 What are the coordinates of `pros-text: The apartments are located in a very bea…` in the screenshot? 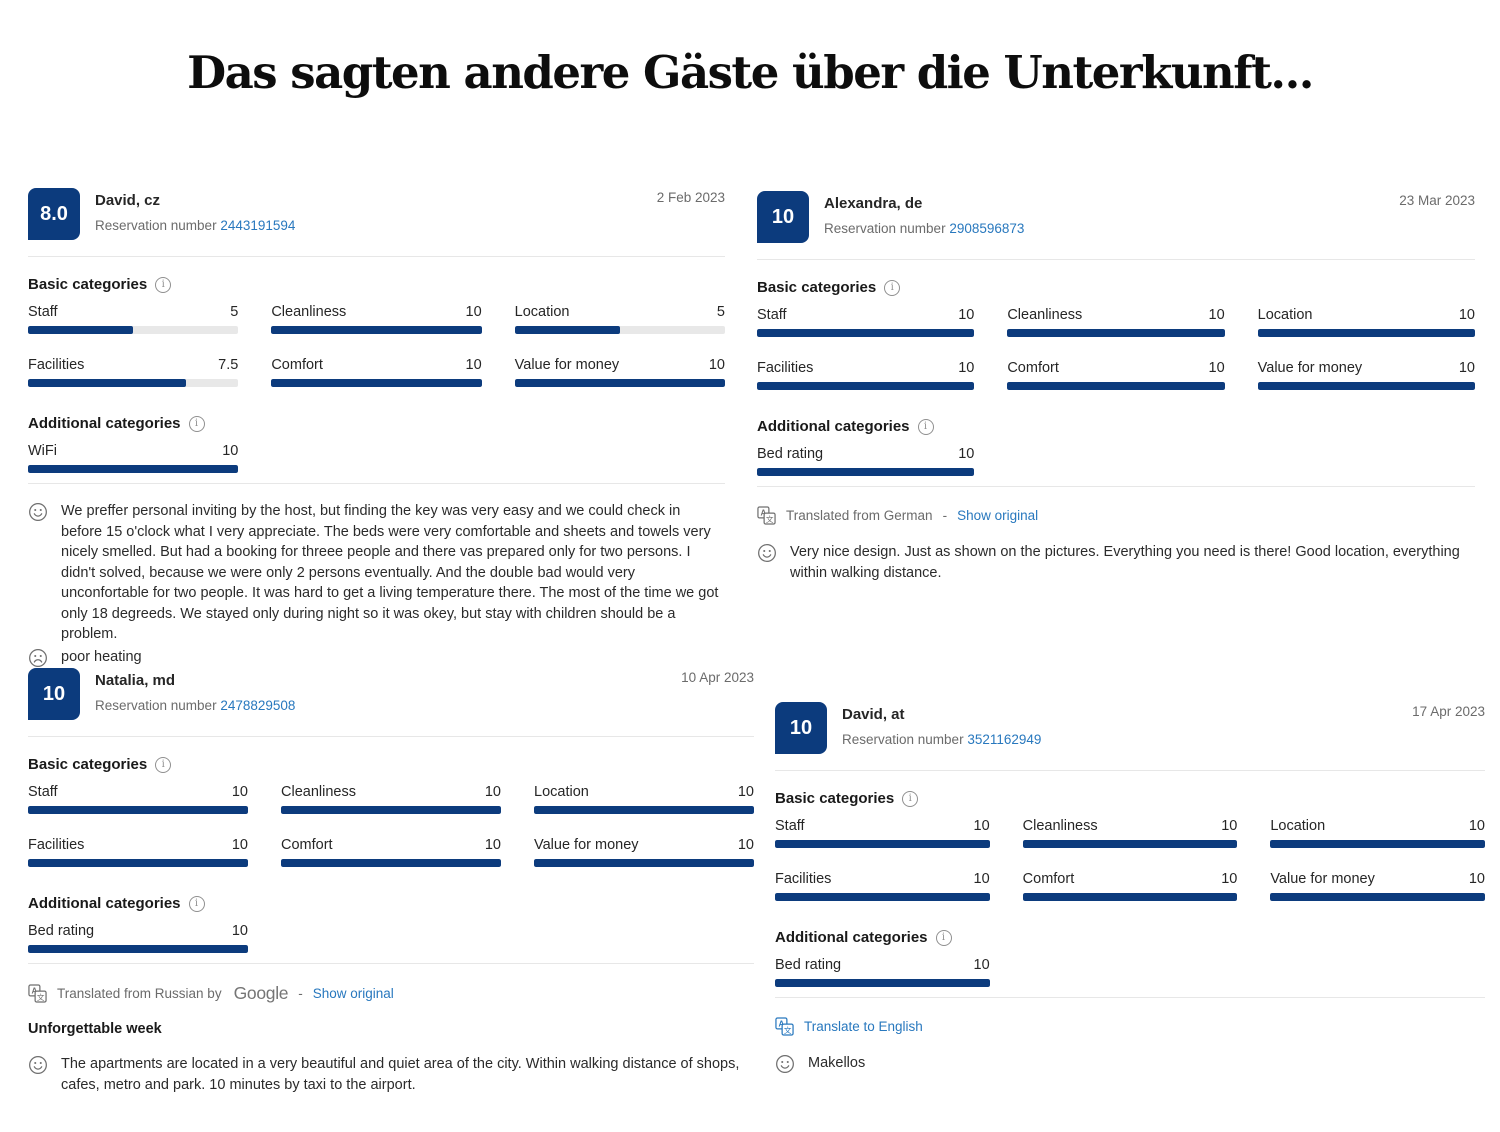 It's located at (400, 1074).